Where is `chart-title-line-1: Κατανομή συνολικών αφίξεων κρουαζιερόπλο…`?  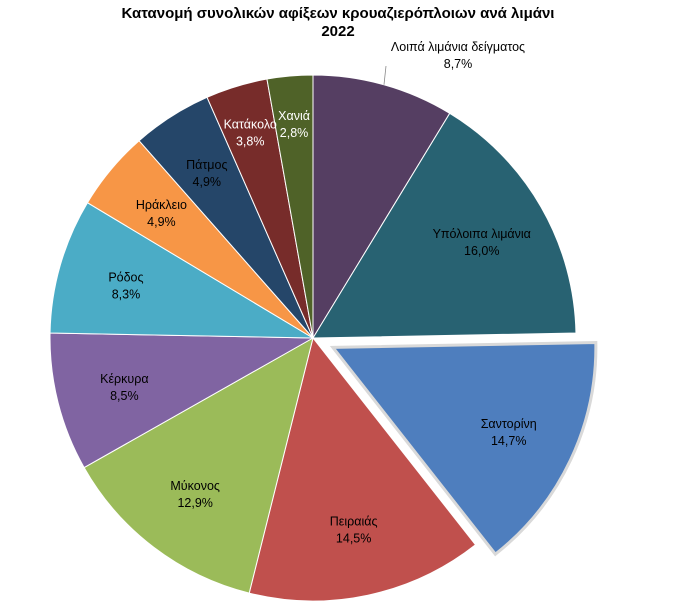 chart-title-line-1: Κατανομή συνολικών αφίξεων κρουαζιερόπλο… is located at coordinates (338, 13).